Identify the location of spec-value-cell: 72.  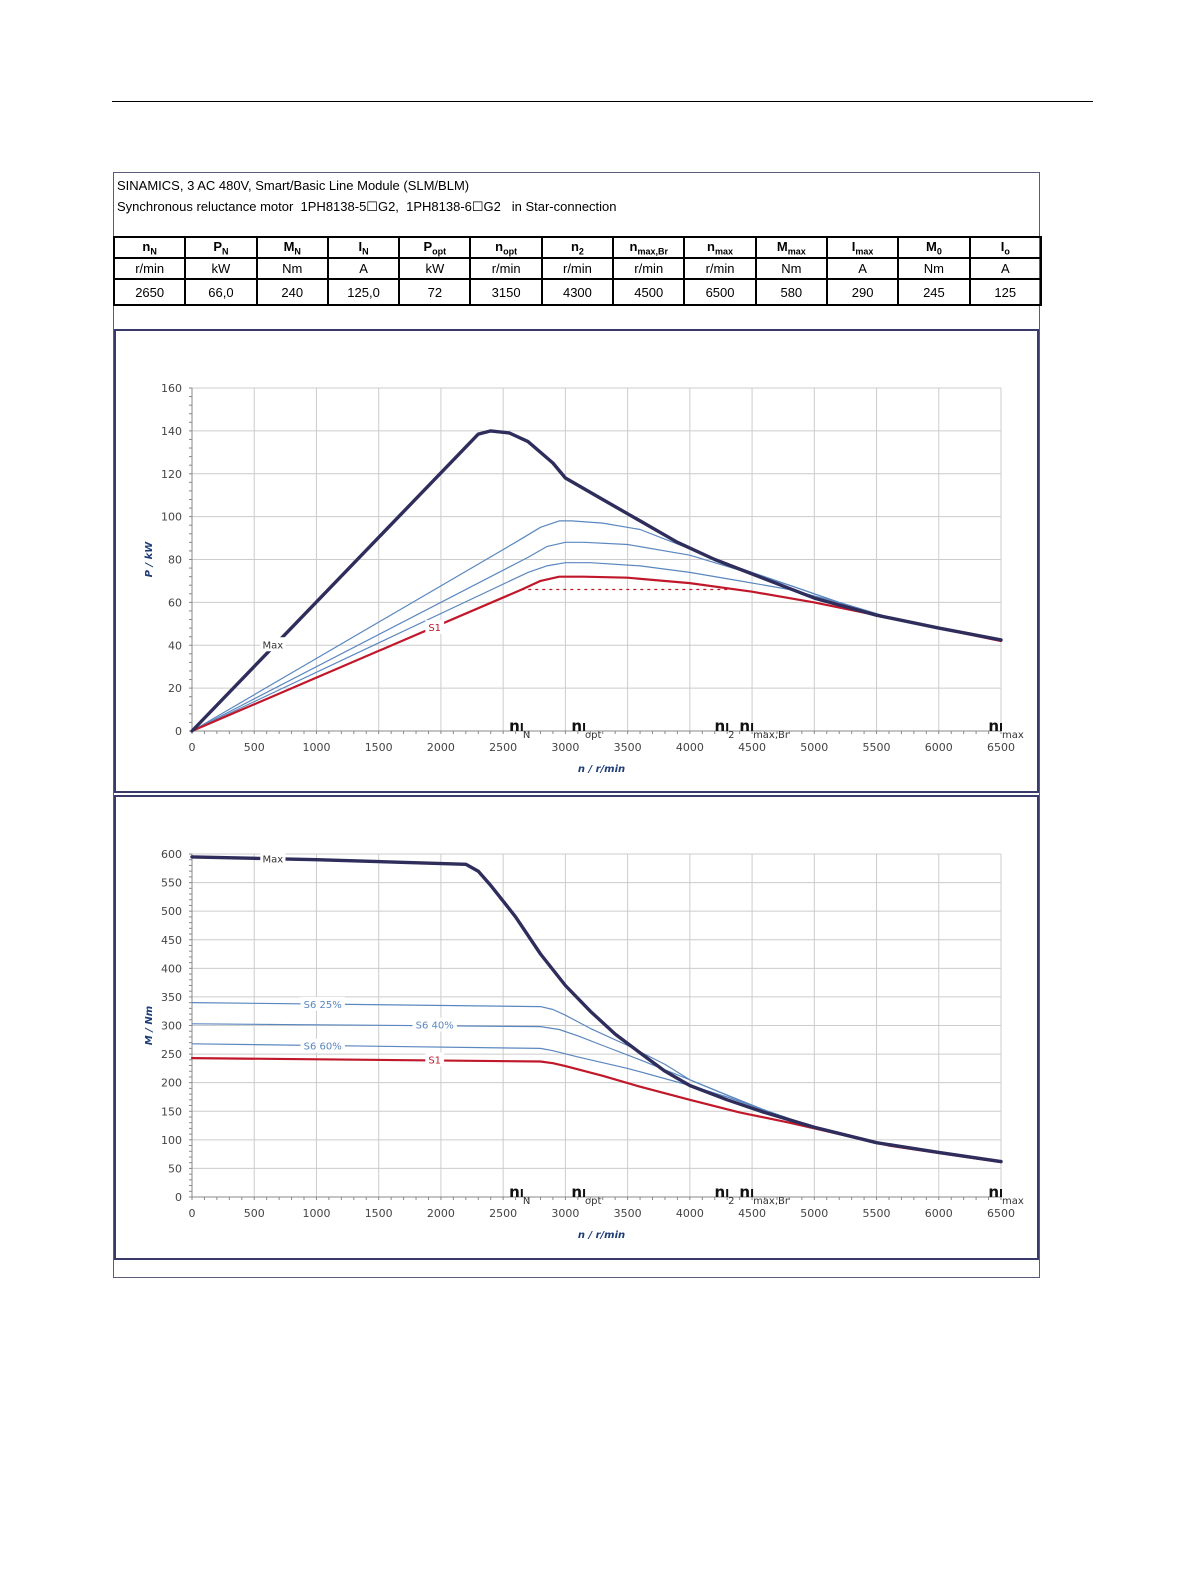
(435, 292).